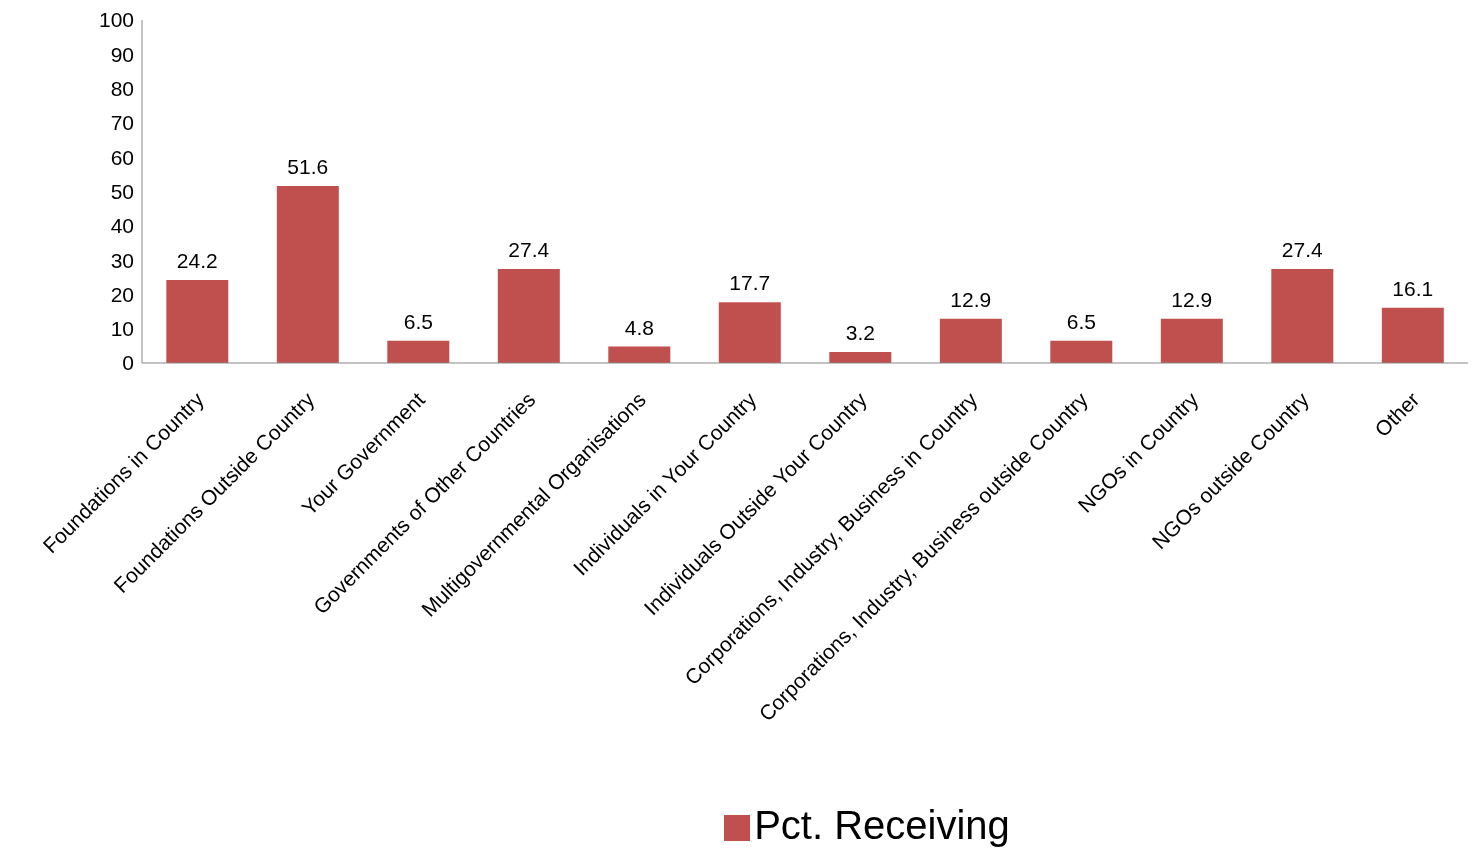 This screenshot has height=855, width=1477. I want to click on data-label: 17.7, so click(750, 283).